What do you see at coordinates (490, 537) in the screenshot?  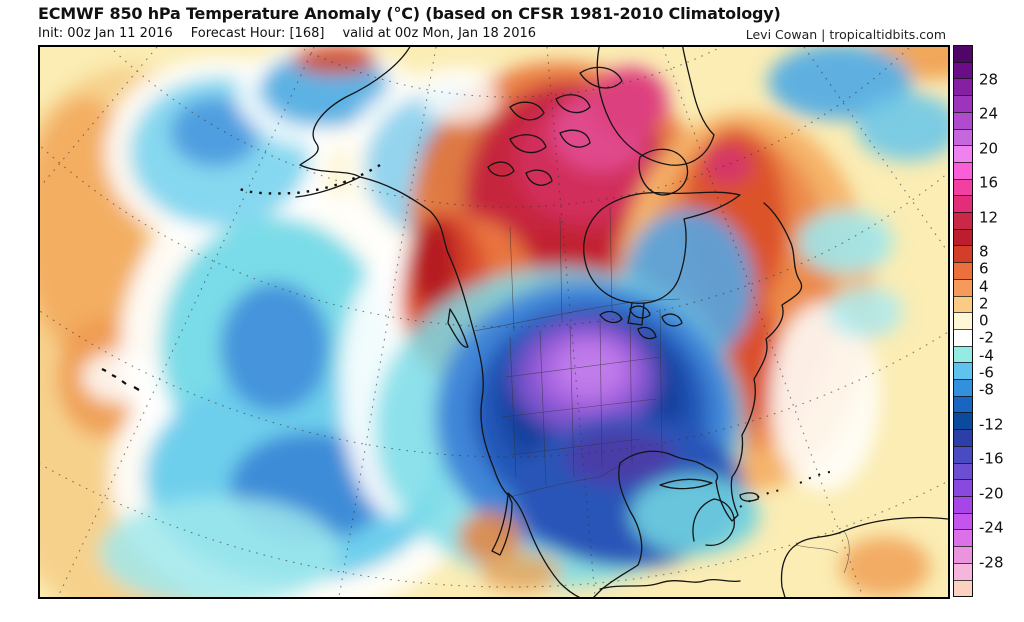 I see `anomaly-region-mexico-warm-spot` at bounding box center [490, 537].